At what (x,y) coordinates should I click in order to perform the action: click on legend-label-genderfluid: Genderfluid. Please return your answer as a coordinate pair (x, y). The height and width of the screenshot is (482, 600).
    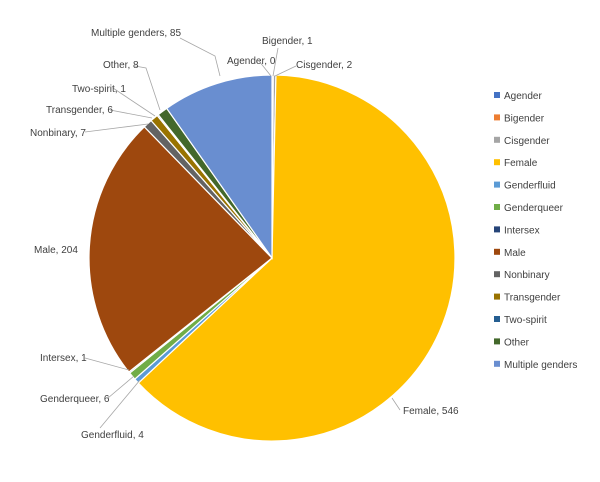
    Looking at the image, I should click on (530, 186).